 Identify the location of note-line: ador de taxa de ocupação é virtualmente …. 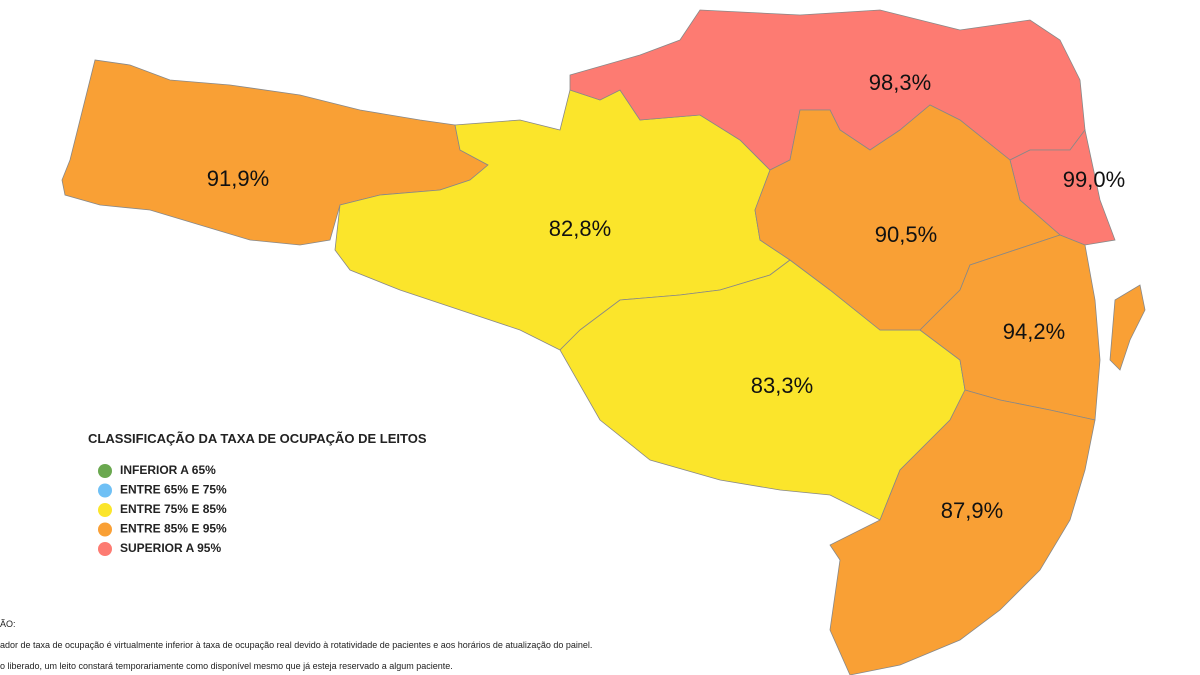
(296, 645).